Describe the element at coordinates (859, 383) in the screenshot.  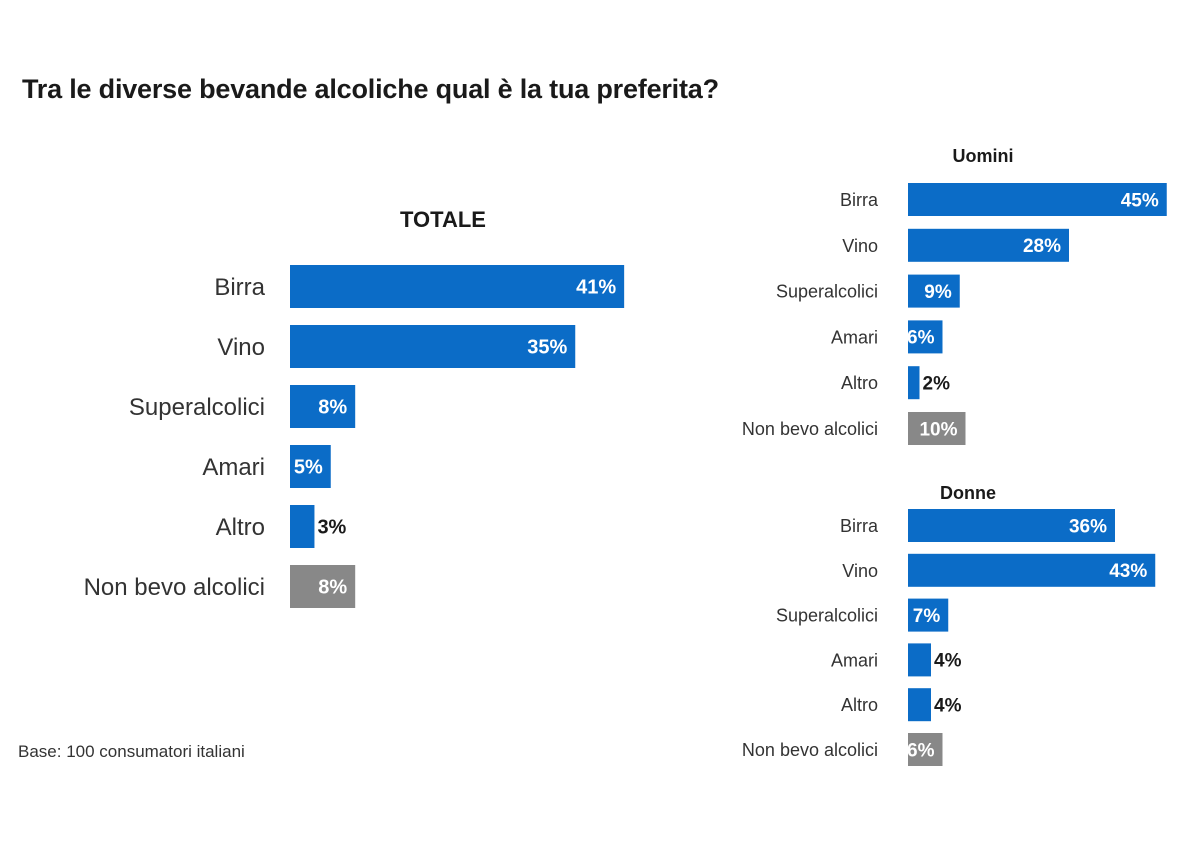
I see `uomini-category-label: Altro` at that location.